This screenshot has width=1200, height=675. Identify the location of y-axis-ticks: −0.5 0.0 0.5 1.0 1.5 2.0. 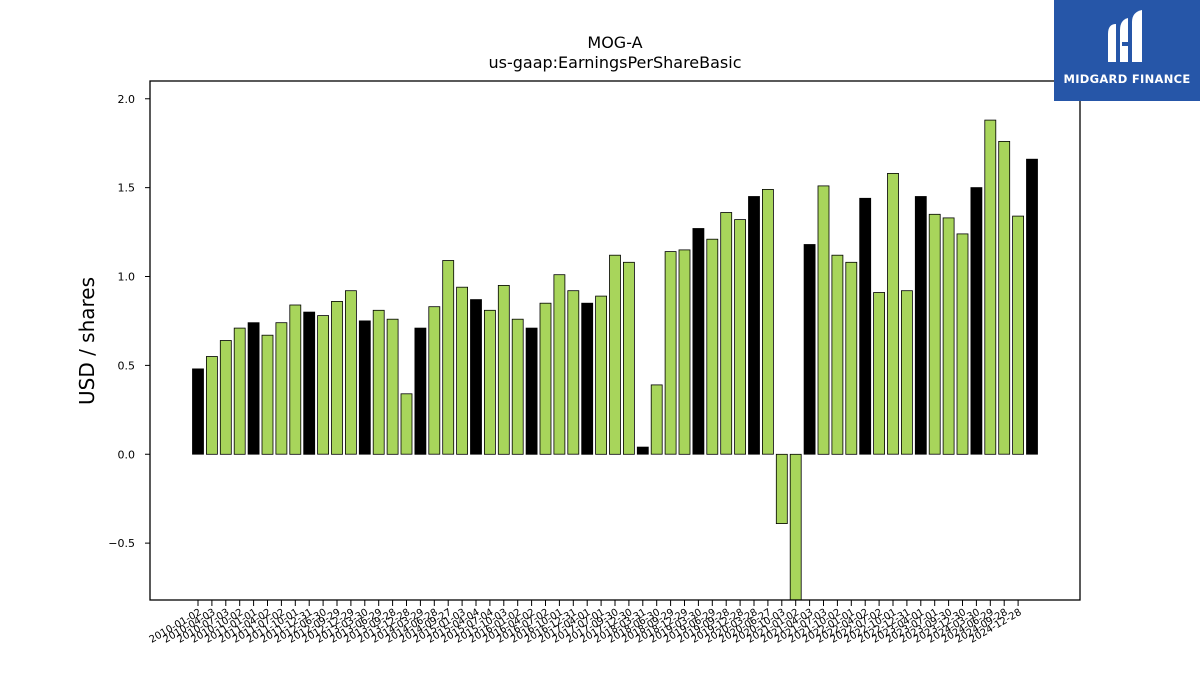
(129, 321).